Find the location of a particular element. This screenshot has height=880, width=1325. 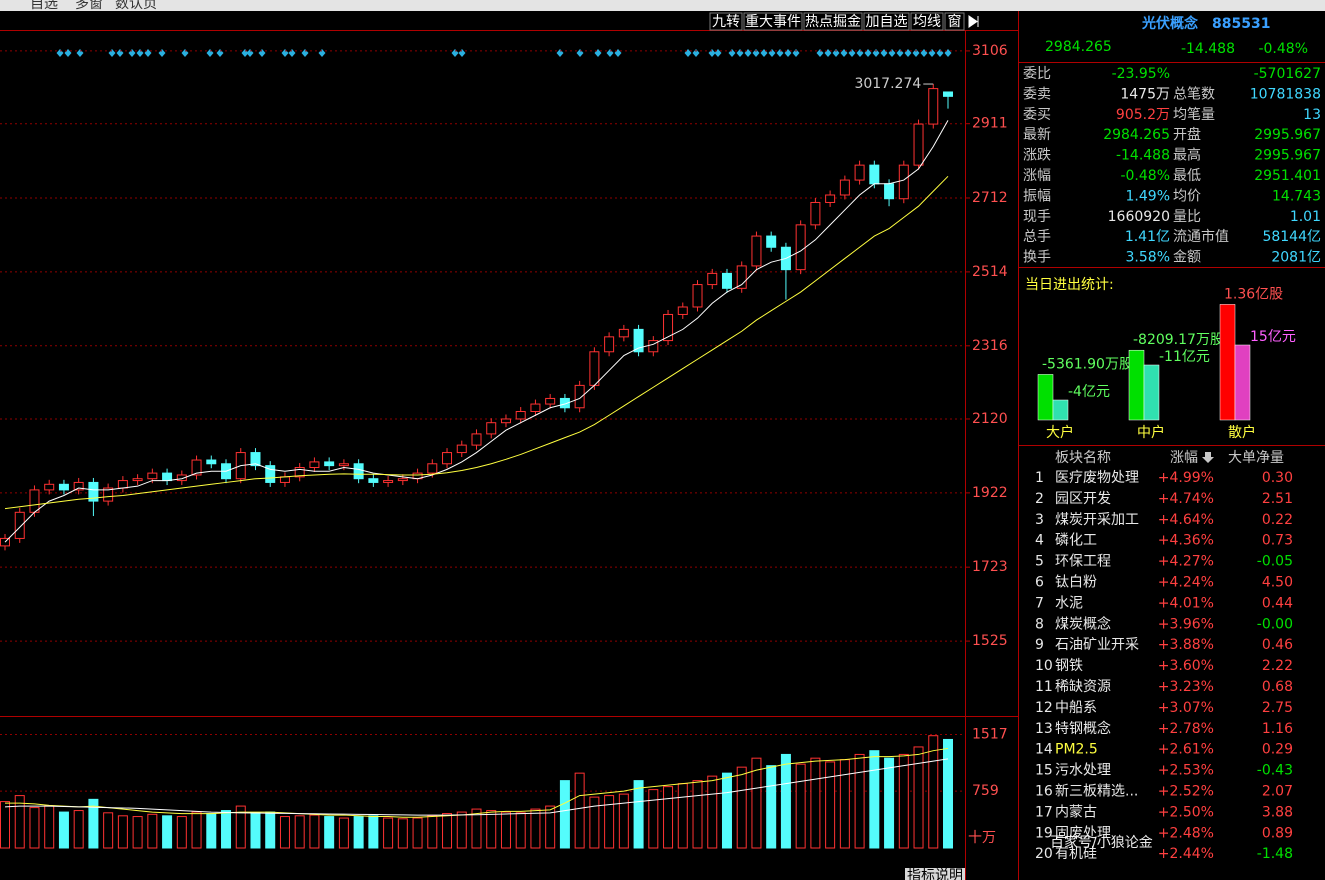

footer-button is located at coordinates (935, 874).